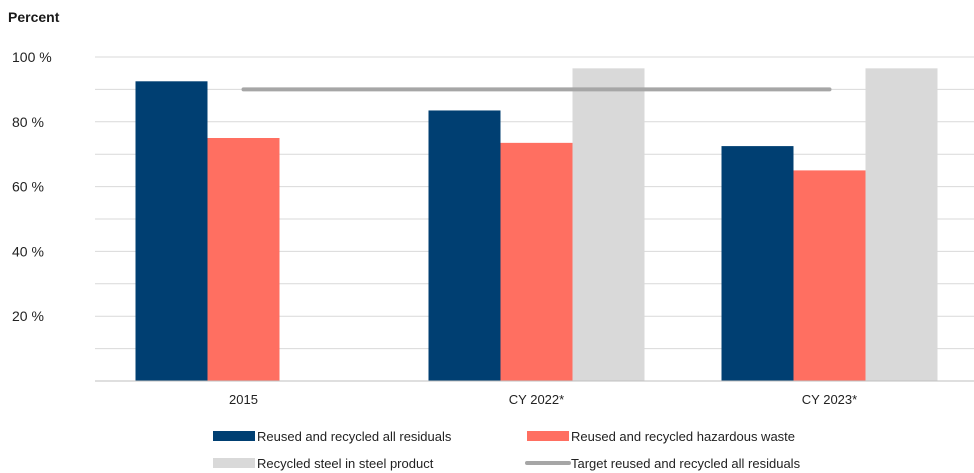 The width and height of the screenshot is (974, 473). What do you see at coordinates (32, 57) in the screenshot?
I see `y-tick-label: 100 %` at bounding box center [32, 57].